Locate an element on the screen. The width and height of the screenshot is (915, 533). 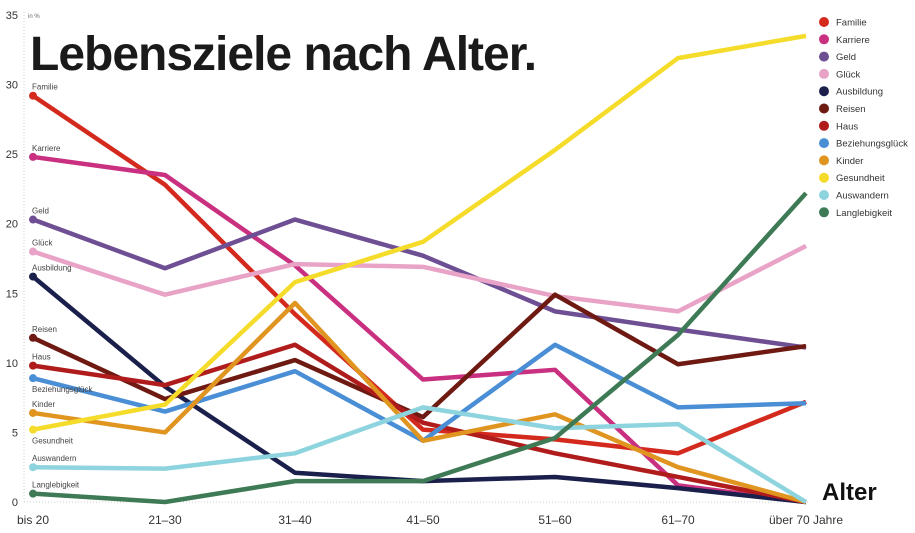
legend-item: Haus is located at coordinates (838, 126).